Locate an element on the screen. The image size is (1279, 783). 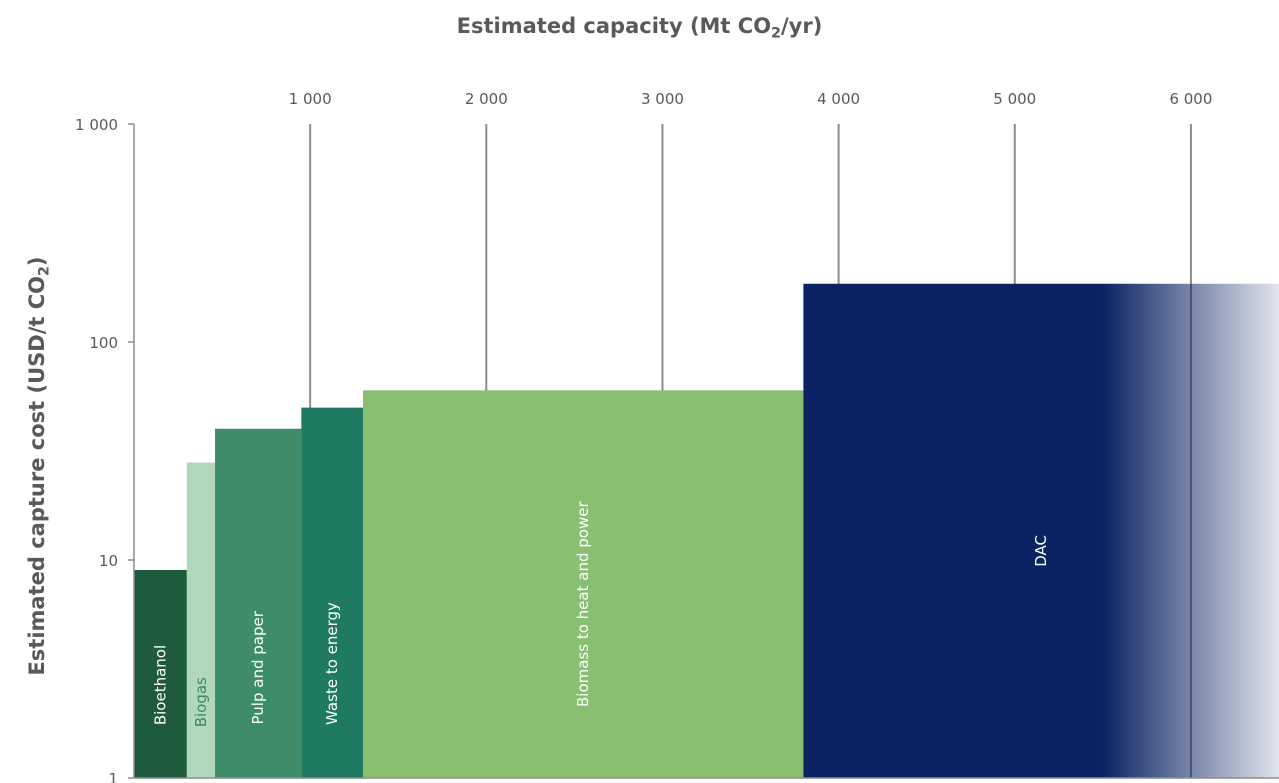
y-tick-label: 1 000 is located at coordinates (96, 125).